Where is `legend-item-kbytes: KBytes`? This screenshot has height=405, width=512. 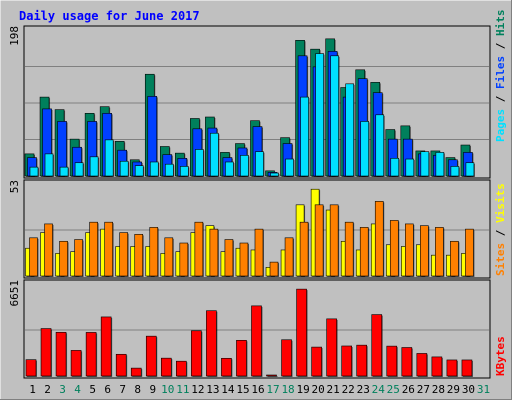
legend-item-kbytes: KBytes is located at coordinates (500, 356).